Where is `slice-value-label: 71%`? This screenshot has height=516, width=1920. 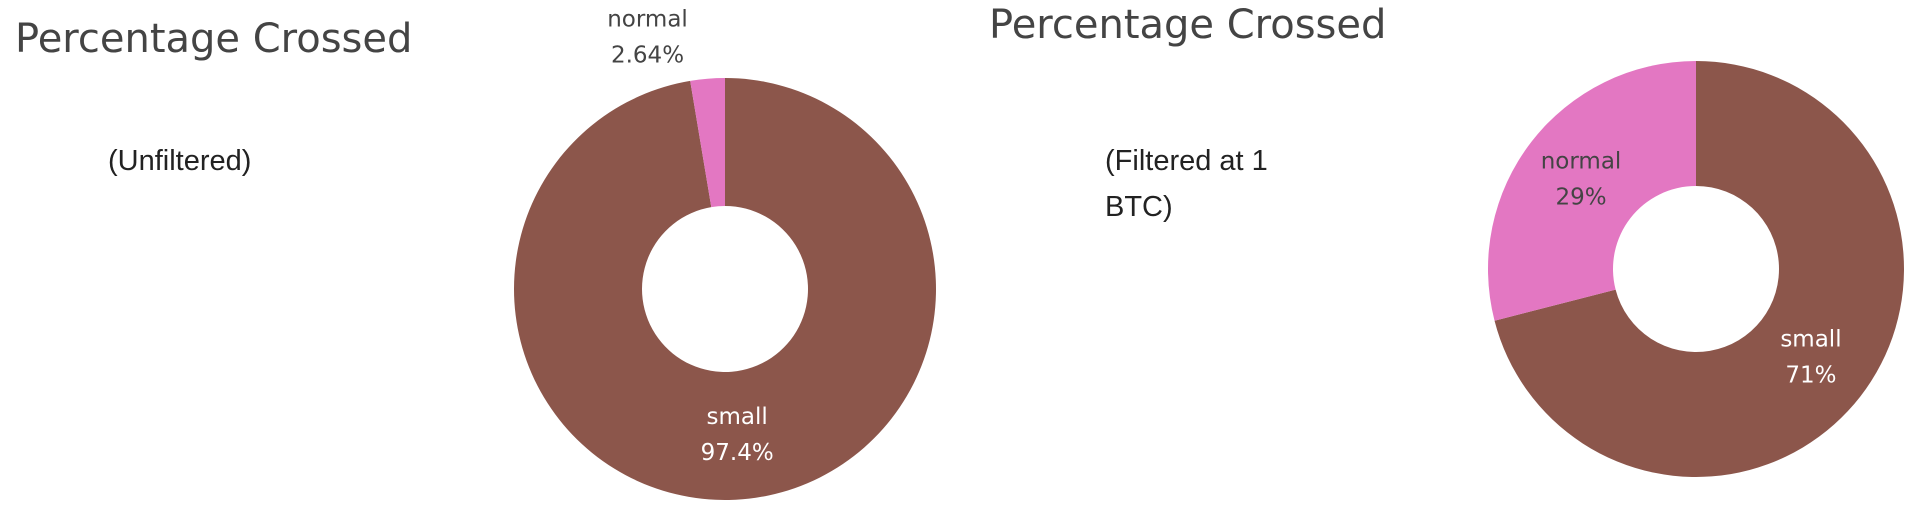 slice-value-label: 71% is located at coordinates (1810, 376).